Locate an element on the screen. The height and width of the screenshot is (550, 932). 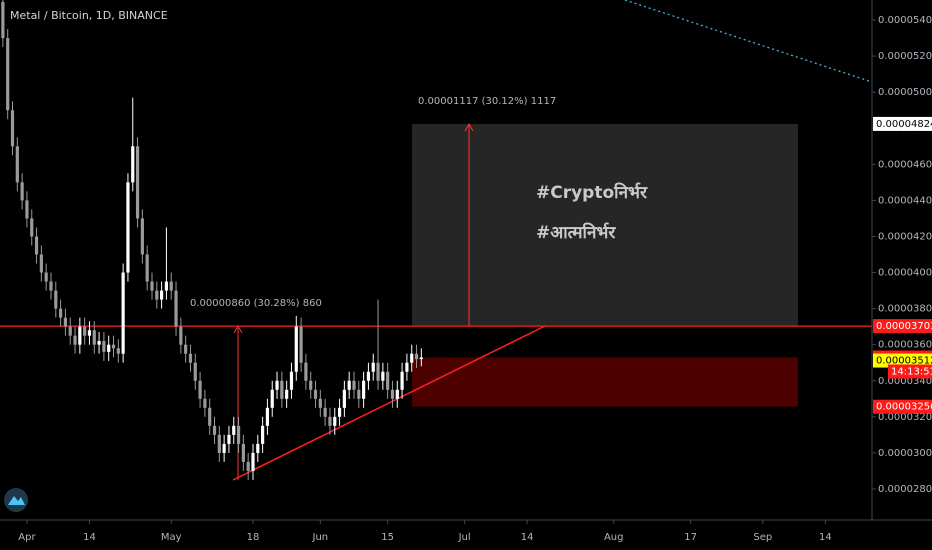
annotation: #आत्मनिर्भर is located at coordinates (576, 232).